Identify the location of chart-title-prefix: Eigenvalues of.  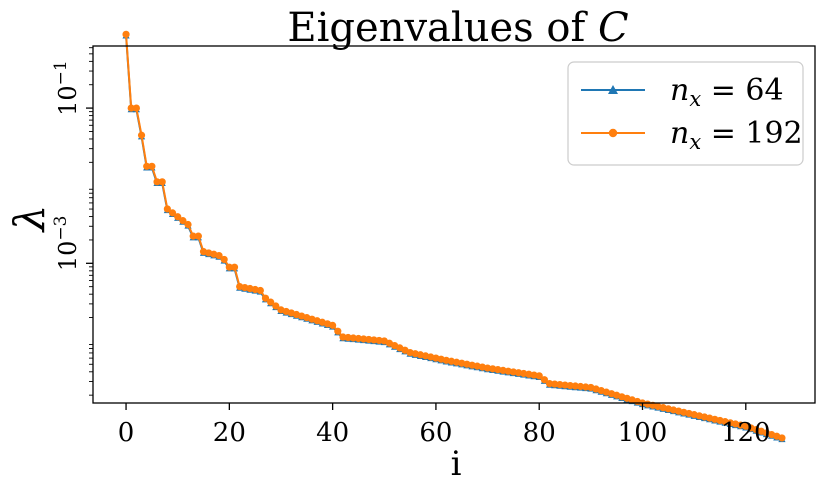
(442, 28).